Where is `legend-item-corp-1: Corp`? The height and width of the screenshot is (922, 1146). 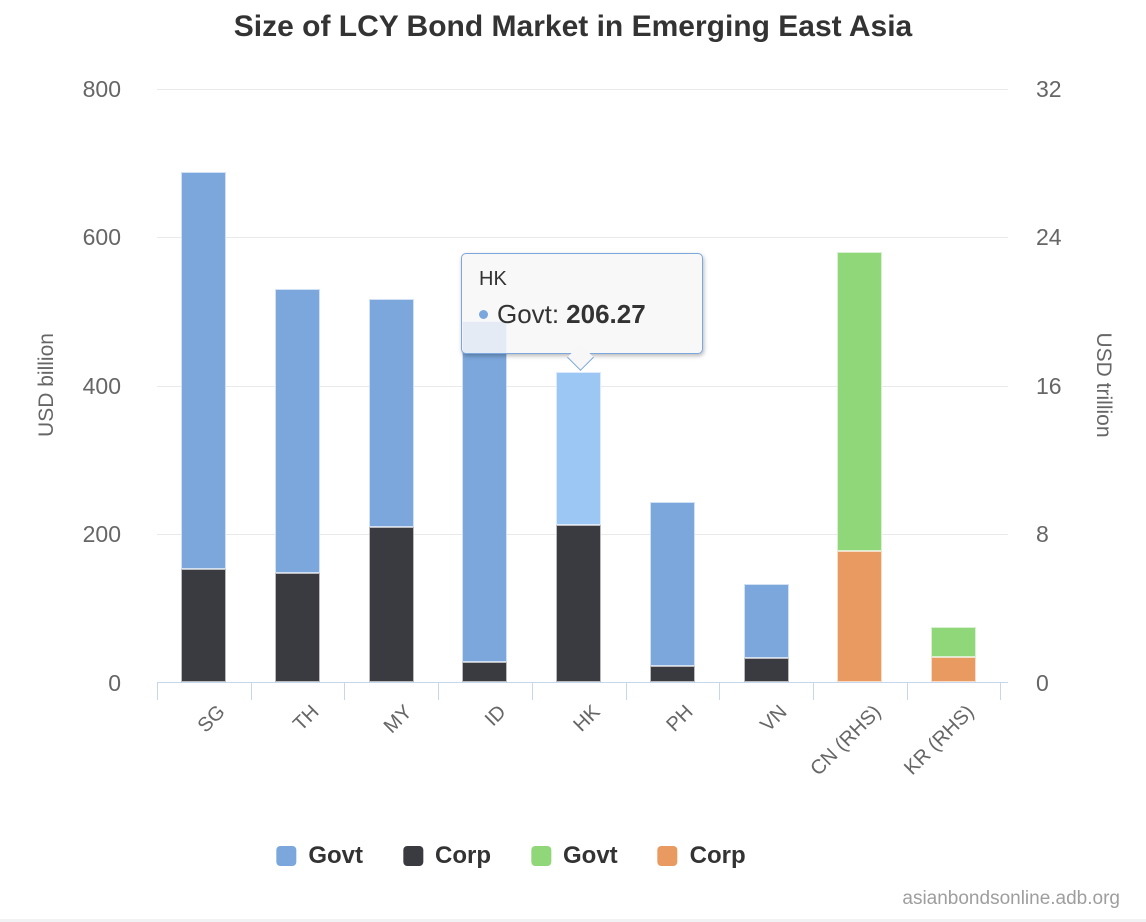 legend-item-corp-1: Corp is located at coordinates (447, 856).